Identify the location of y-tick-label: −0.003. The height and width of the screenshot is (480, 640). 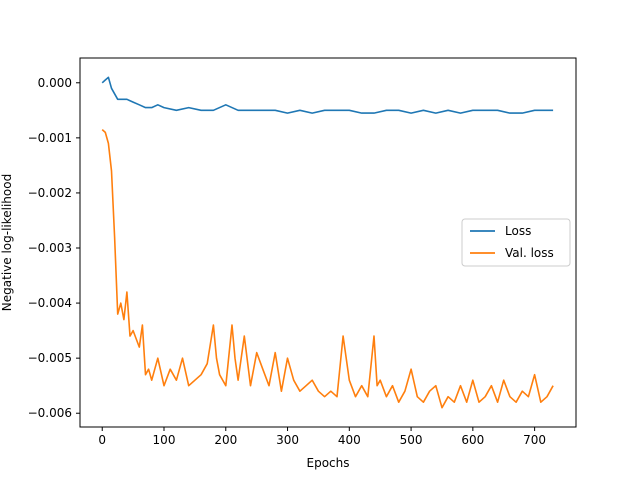
(50, 248).